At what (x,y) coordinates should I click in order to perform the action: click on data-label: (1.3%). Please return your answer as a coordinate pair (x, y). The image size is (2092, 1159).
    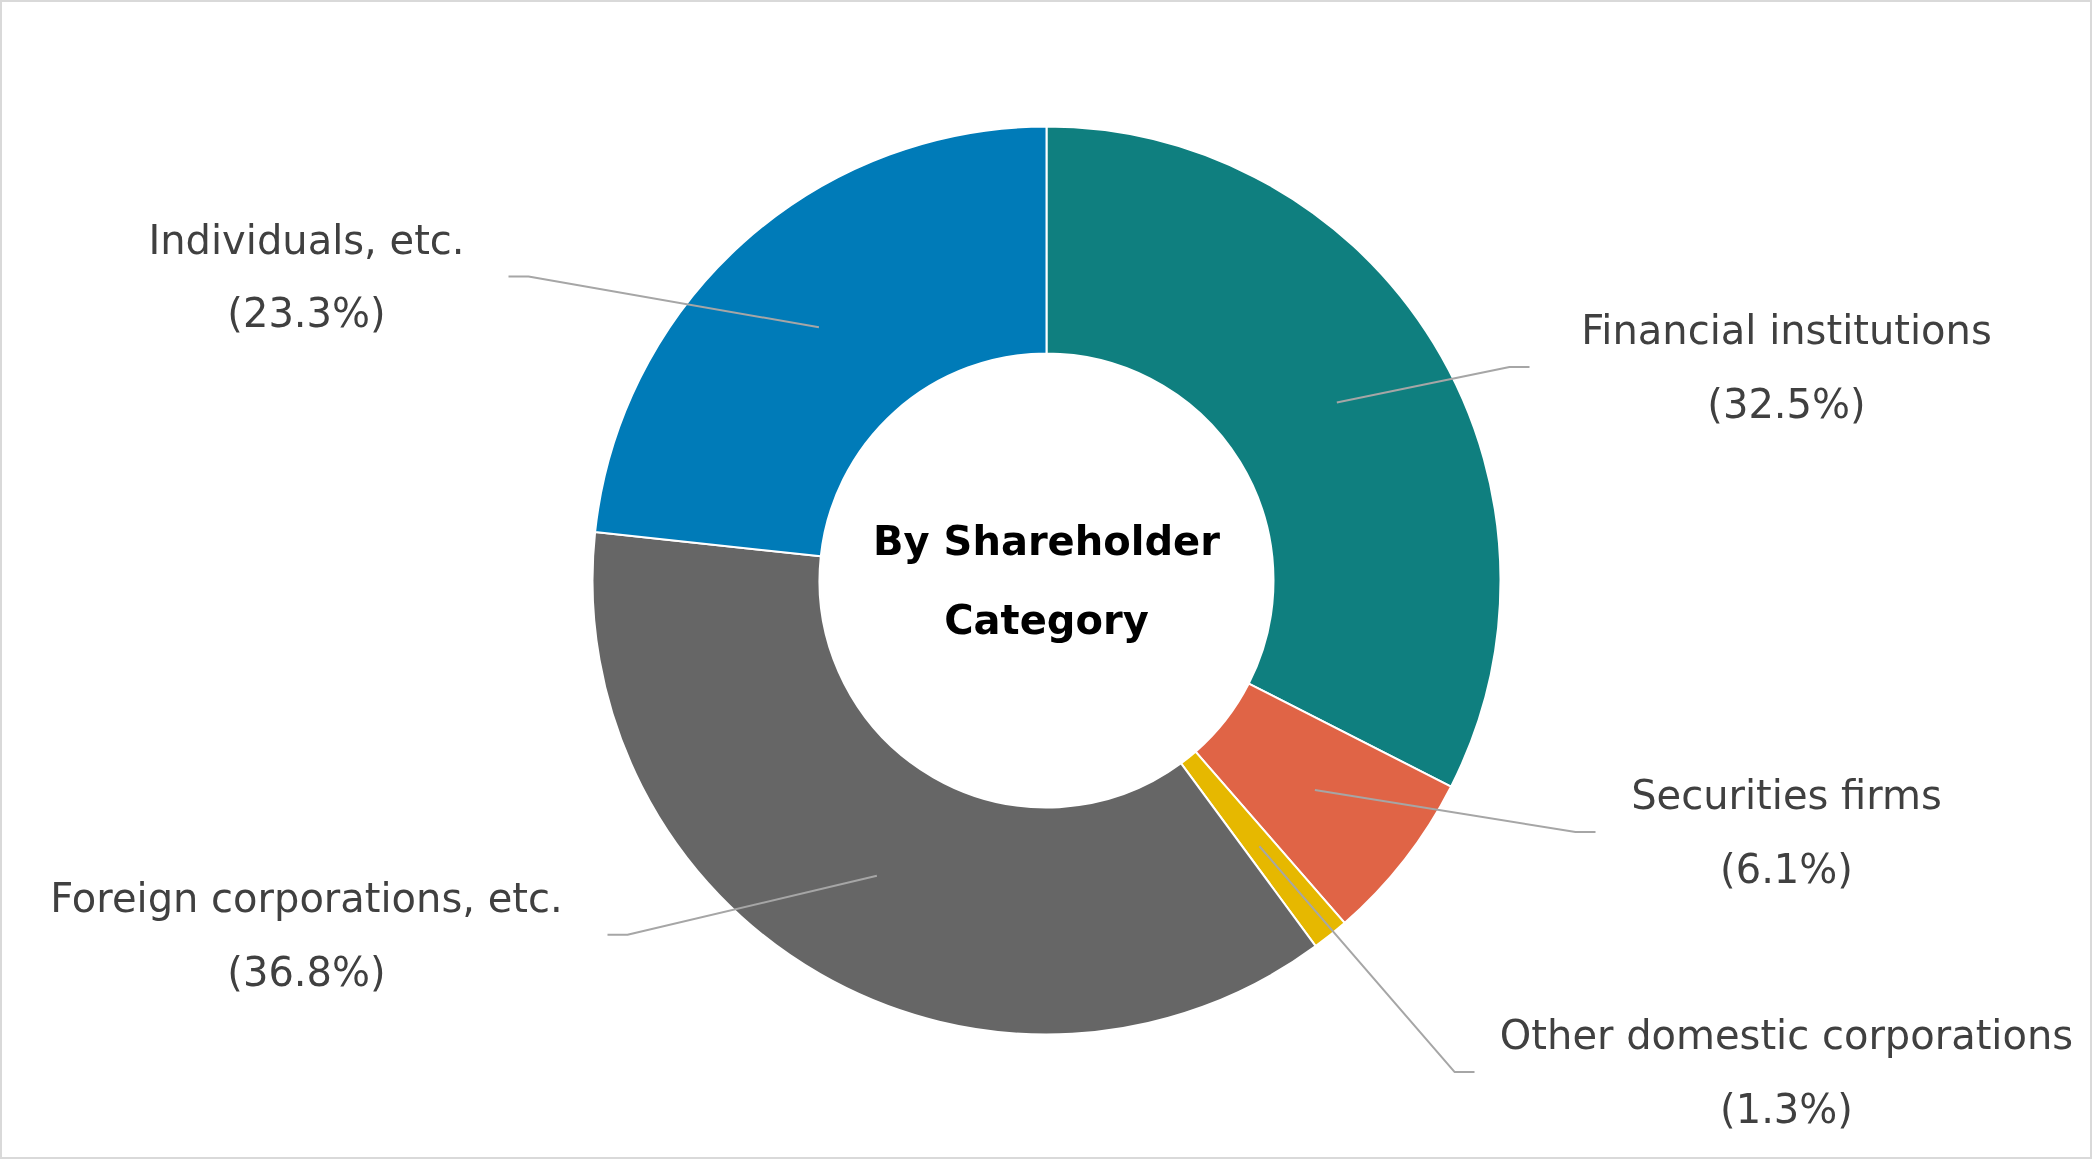
    Looking at the image, I should click on (1786, 1108).